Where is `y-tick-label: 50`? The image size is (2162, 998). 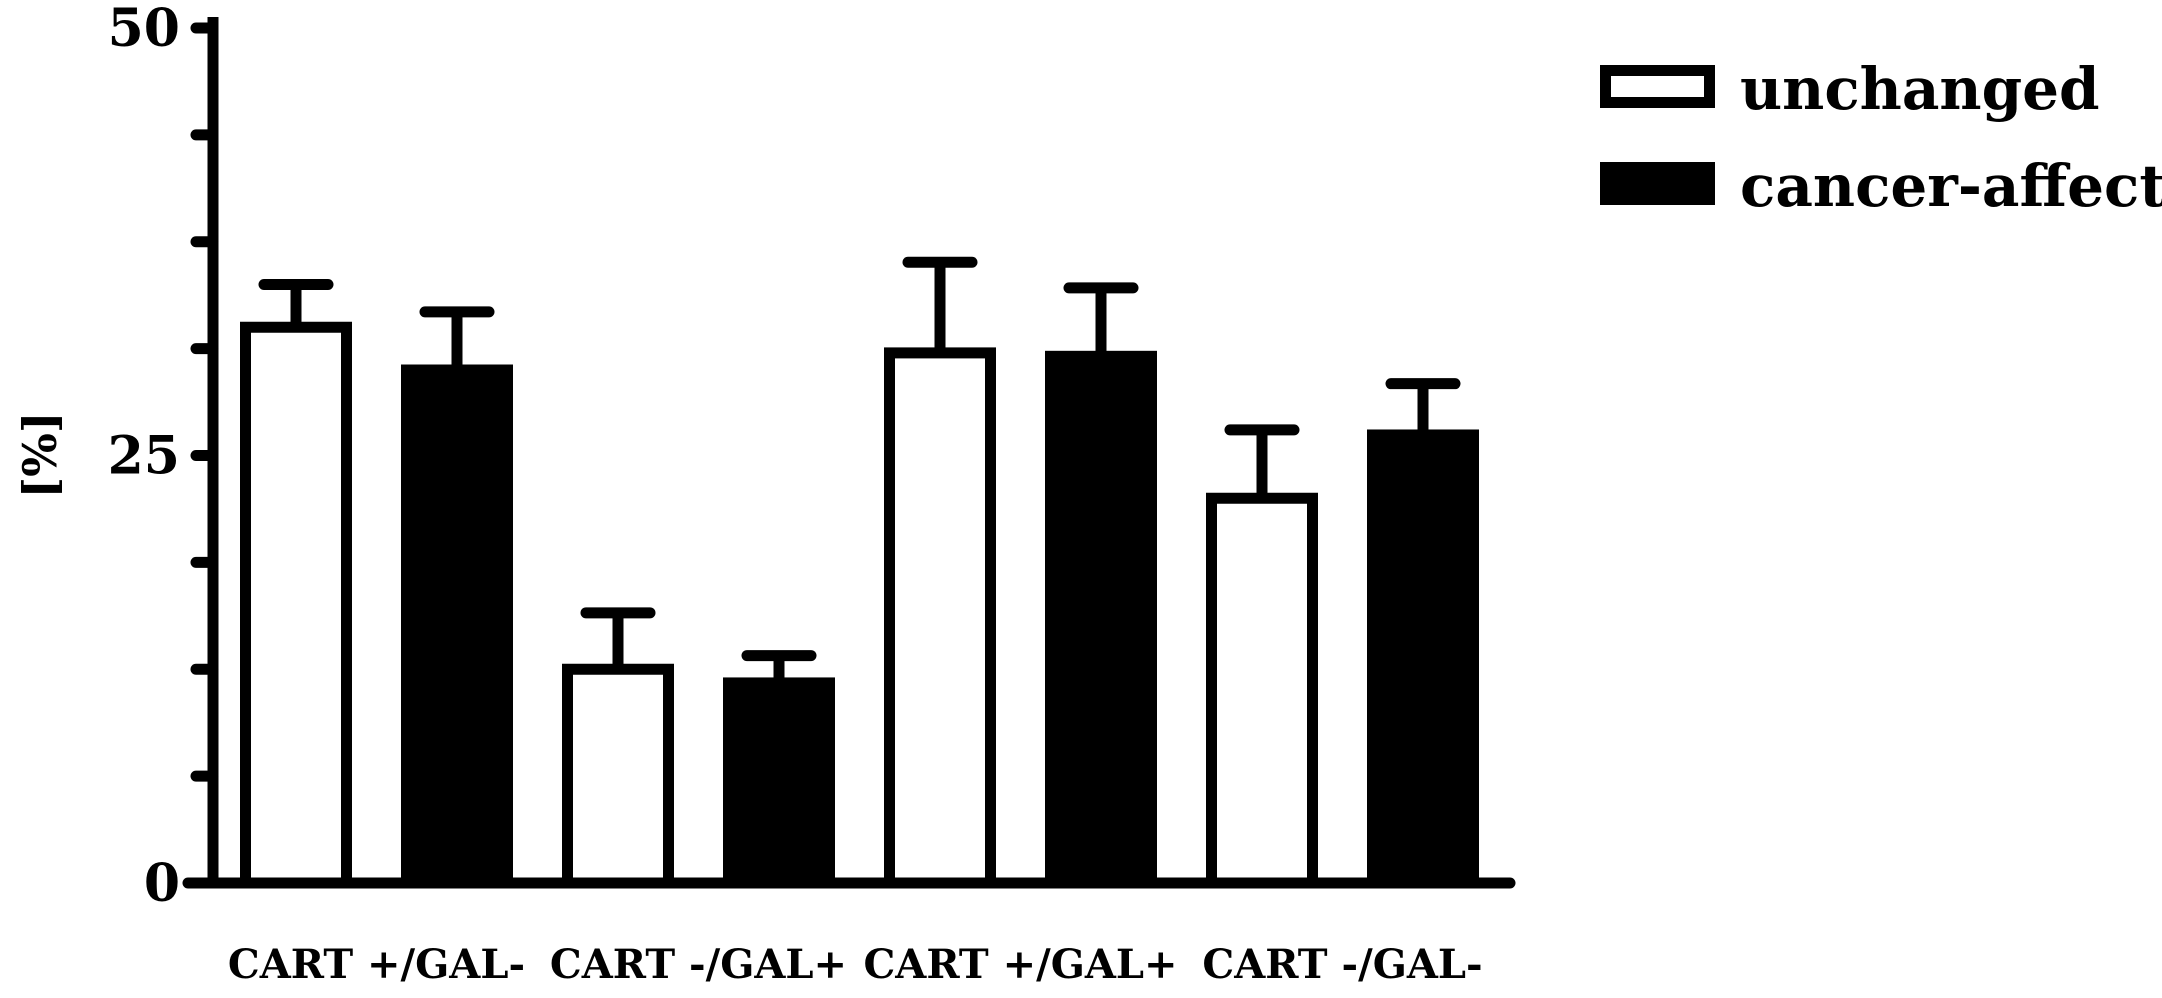
y-tick-label: 50 is located at coordinates (144, 29).